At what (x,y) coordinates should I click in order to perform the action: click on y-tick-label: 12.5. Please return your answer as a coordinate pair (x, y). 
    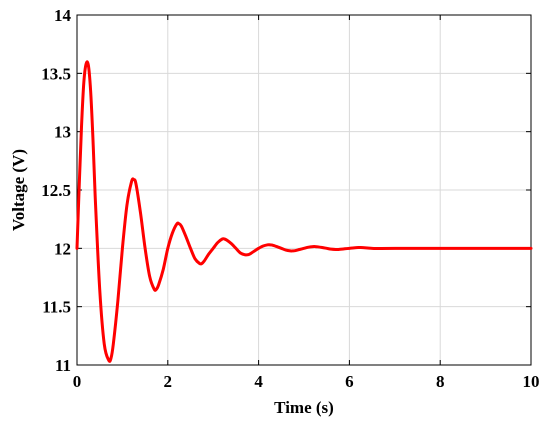
    Looking at the image, I should click on (56, 190).